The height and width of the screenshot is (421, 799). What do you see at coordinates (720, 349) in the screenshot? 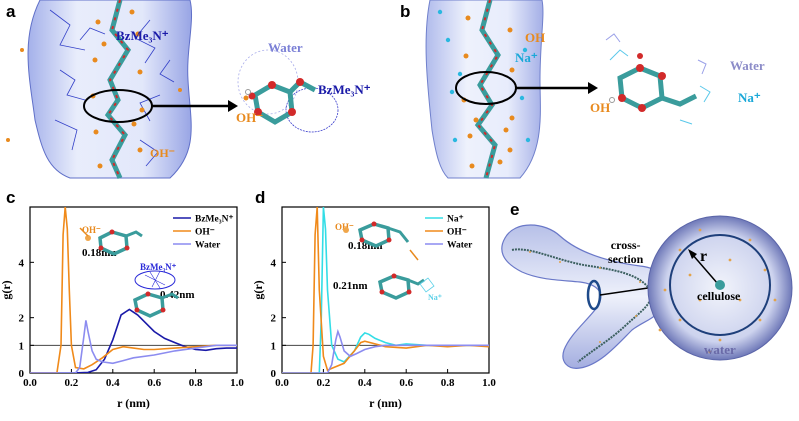
I see `label-water-e: water` at bounding box center [720, 349].